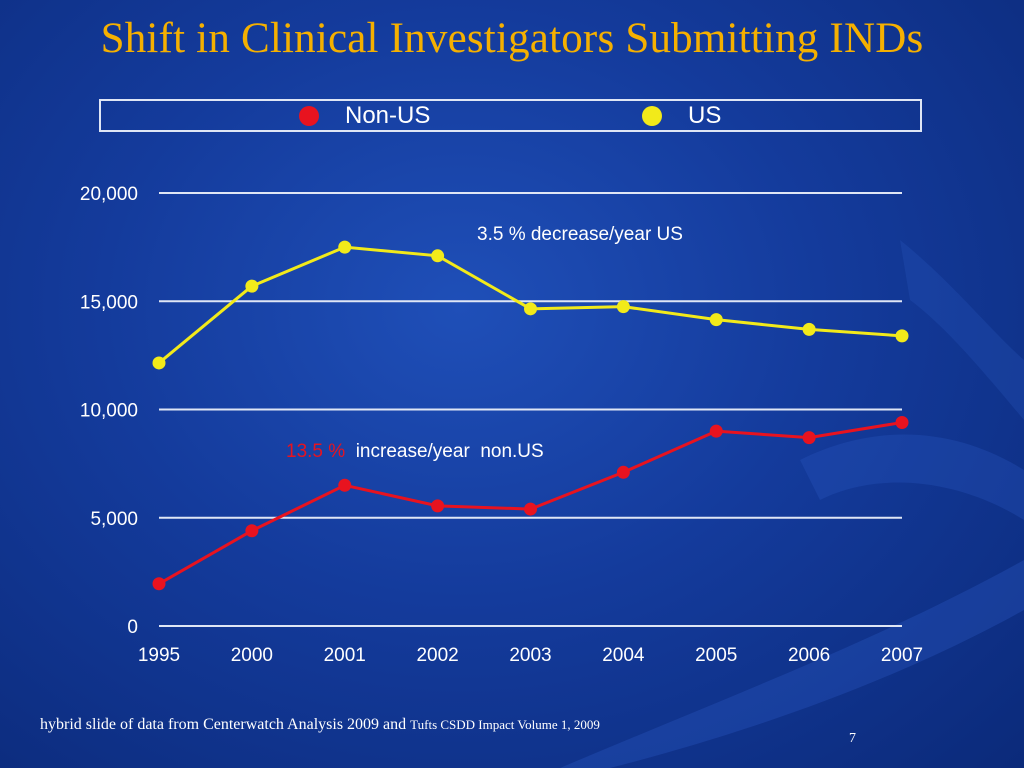 Image resolution: width=1024 pixels, height=768 pixels. I want to click on data-point-non-us-2007, so click(902, 422).